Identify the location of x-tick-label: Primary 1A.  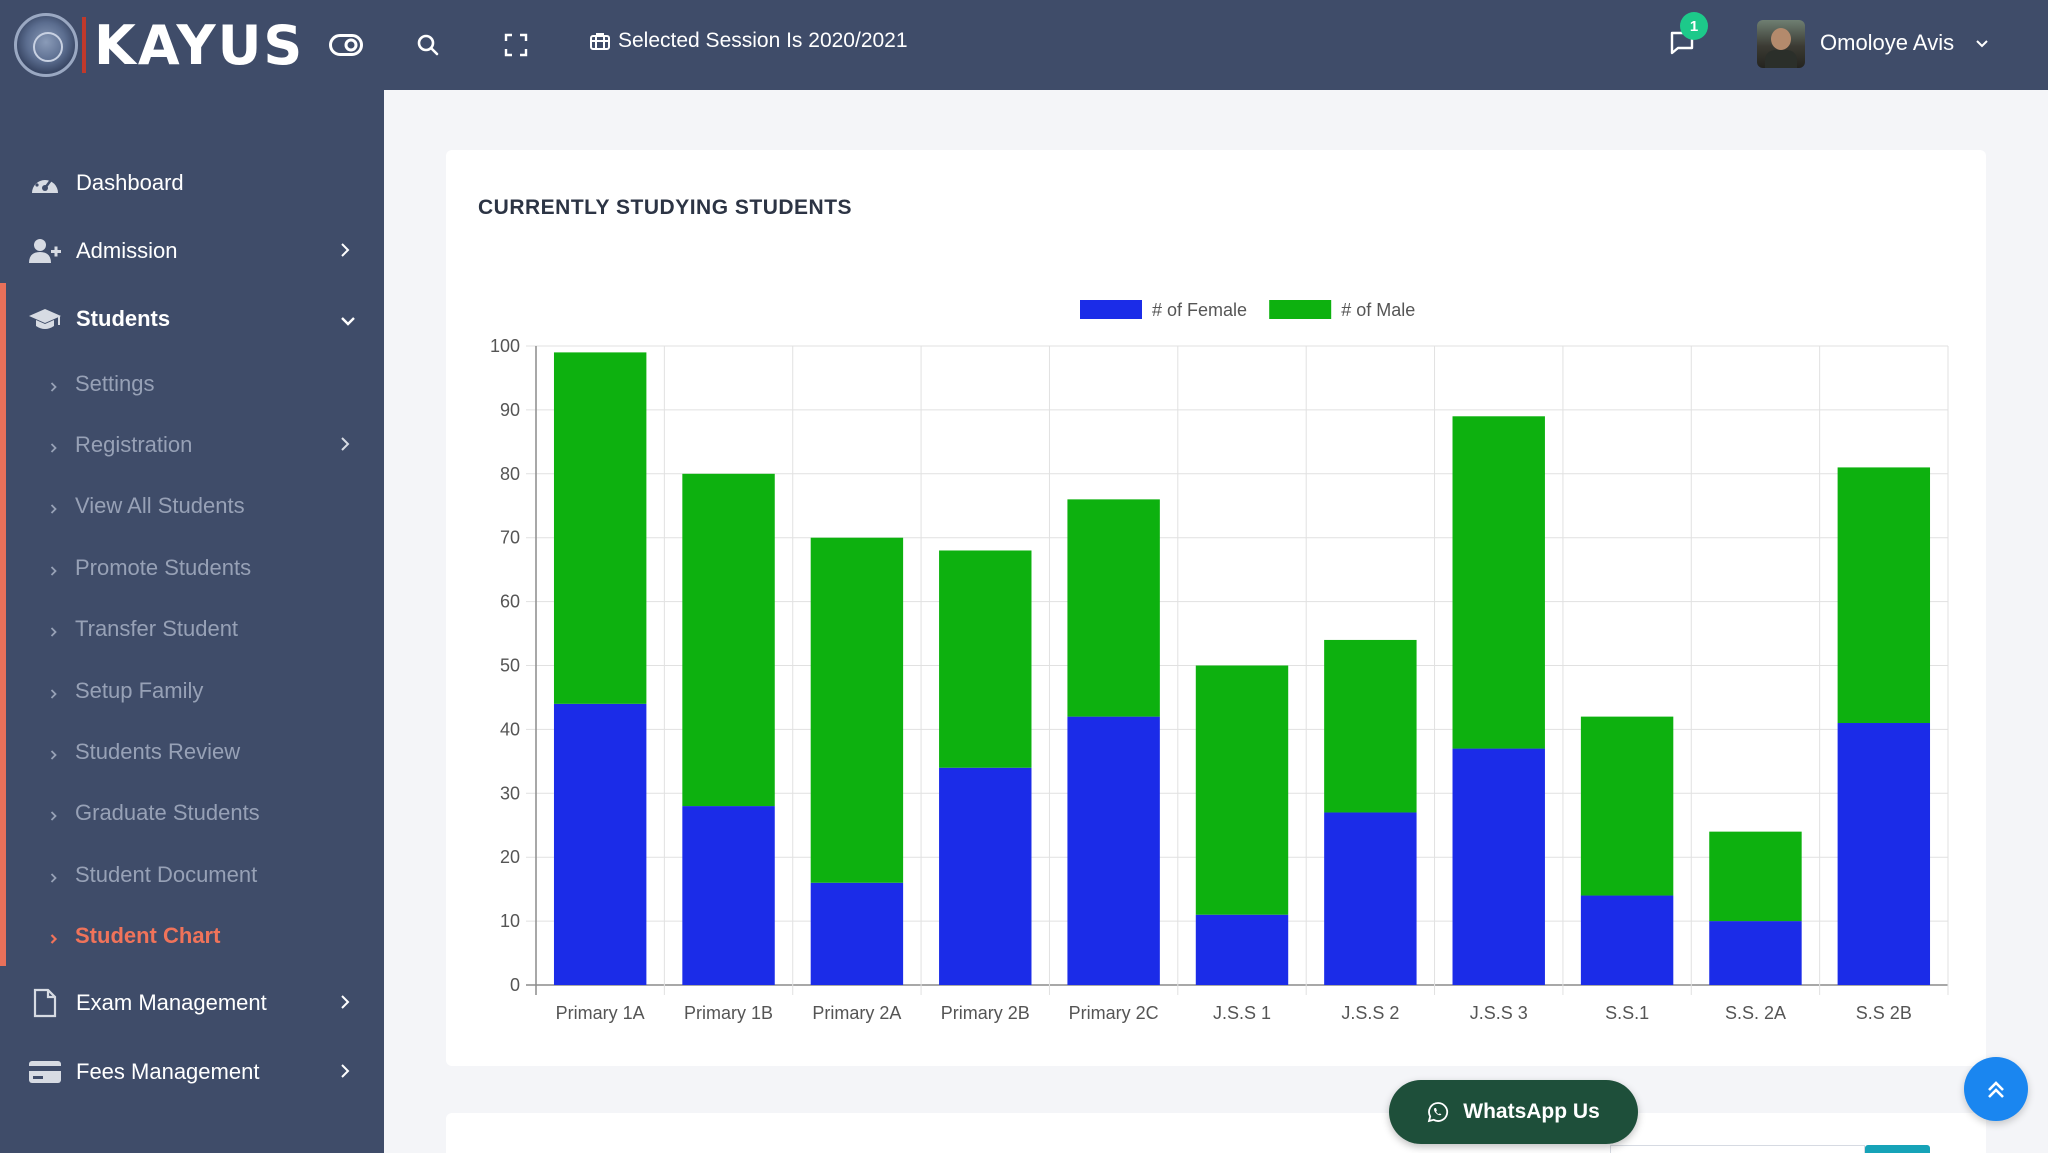
(600, 1013).